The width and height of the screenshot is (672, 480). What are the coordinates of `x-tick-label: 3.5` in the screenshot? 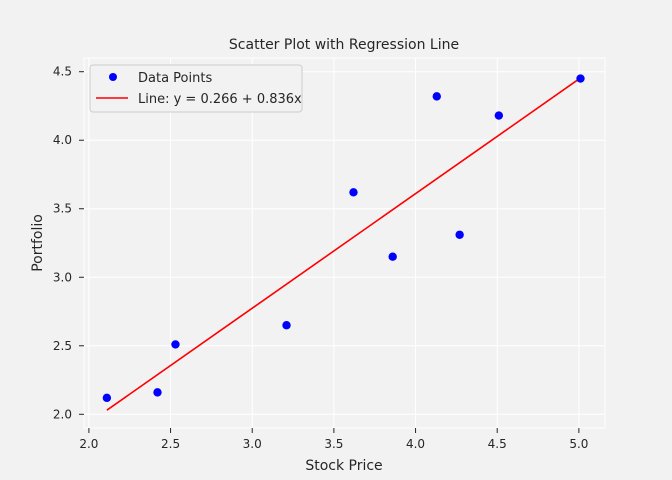 It's located at (333, 444).